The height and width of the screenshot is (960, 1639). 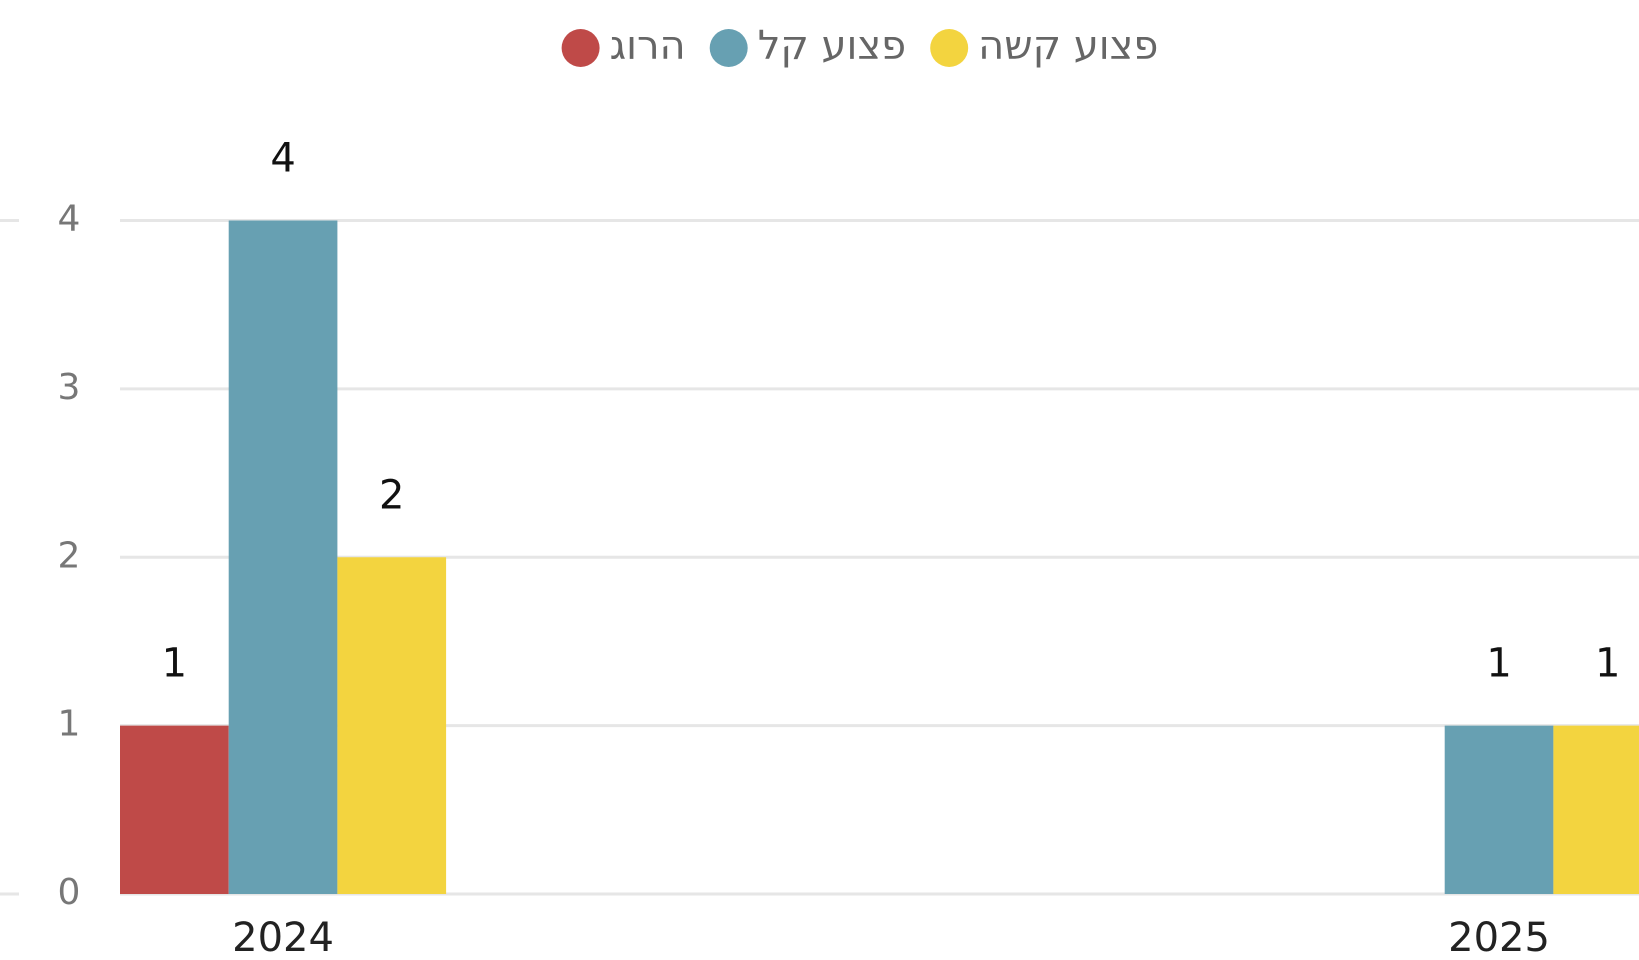 I want to click on legend-label: הרוג, so click(x=648, y=46).